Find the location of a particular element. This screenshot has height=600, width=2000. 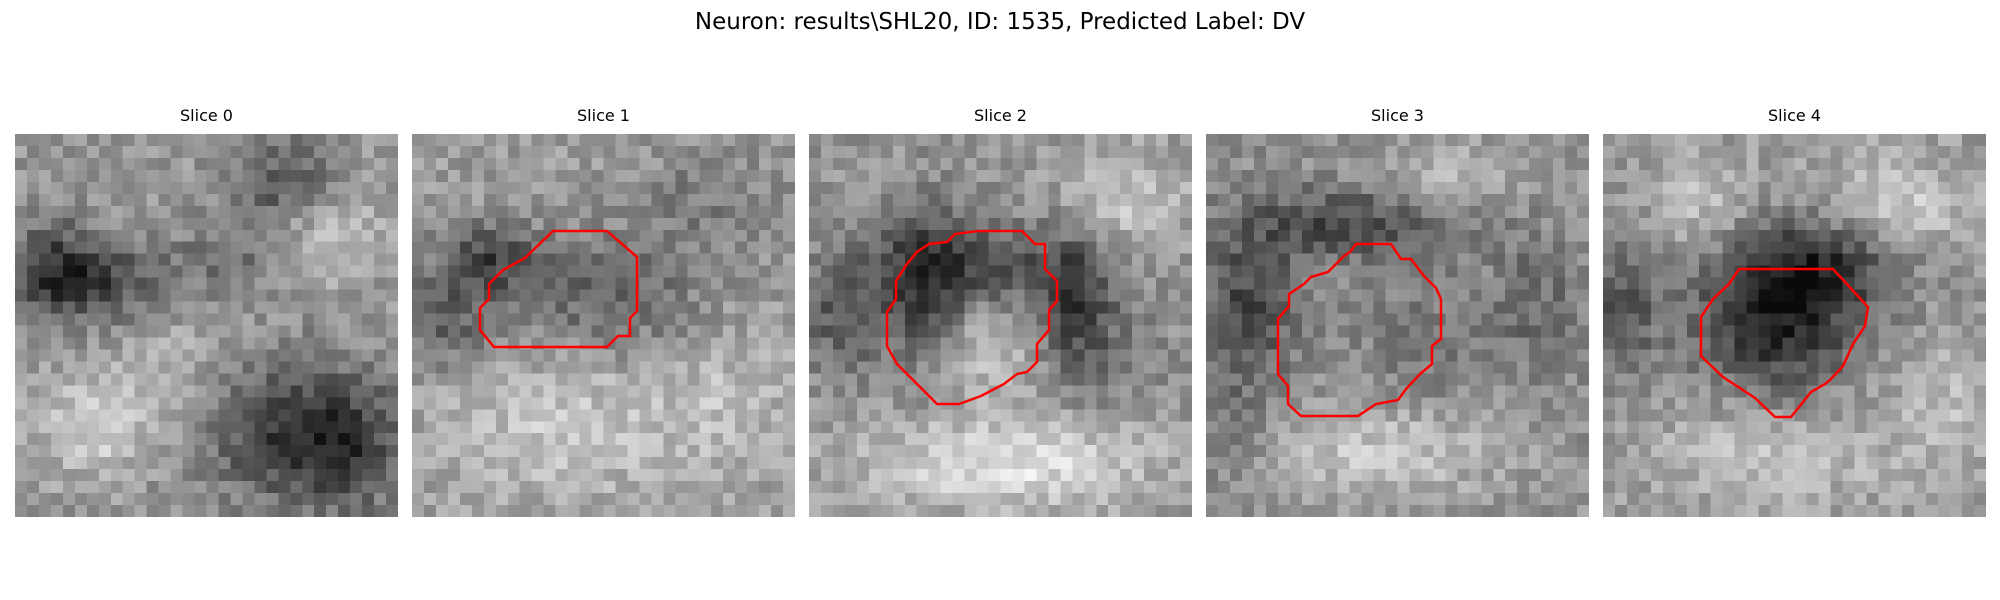

slice-title-0: Slice 0 is located at coordinates (206, 115).